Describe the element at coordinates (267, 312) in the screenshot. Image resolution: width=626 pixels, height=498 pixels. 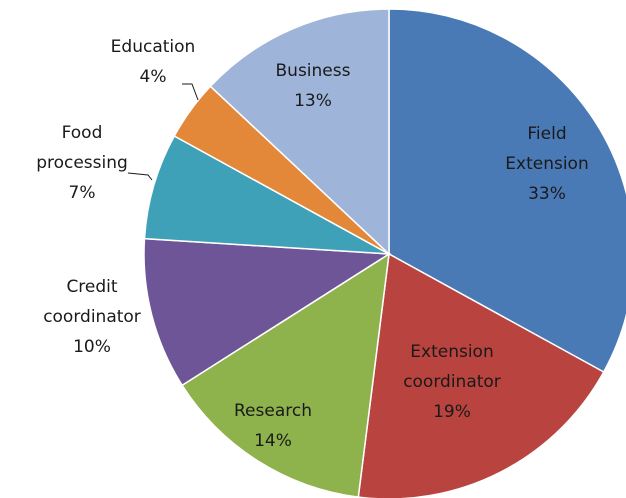
I see `pie-slice-credit-coordinator` at that location.